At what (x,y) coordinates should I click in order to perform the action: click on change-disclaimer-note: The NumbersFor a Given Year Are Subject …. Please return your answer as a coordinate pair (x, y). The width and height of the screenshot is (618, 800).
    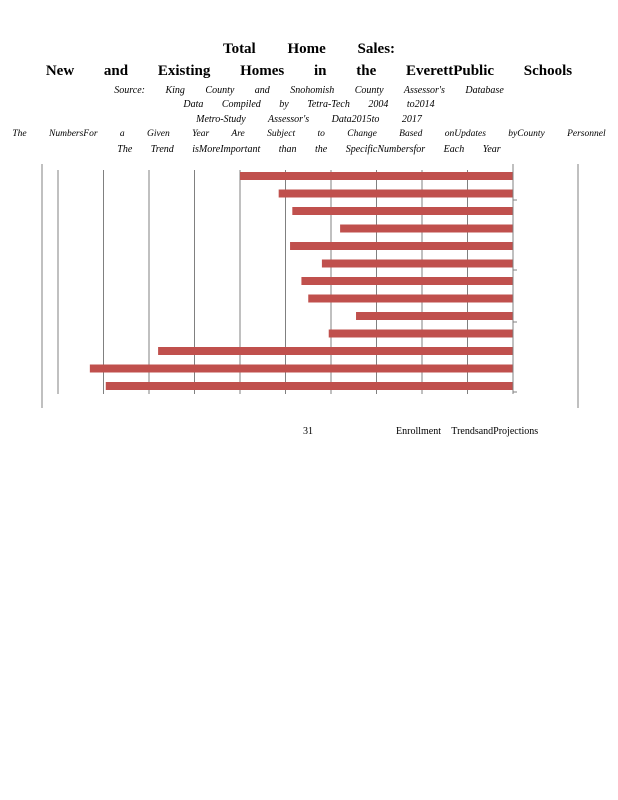
    Looking at the image, I should click on (309, 134).